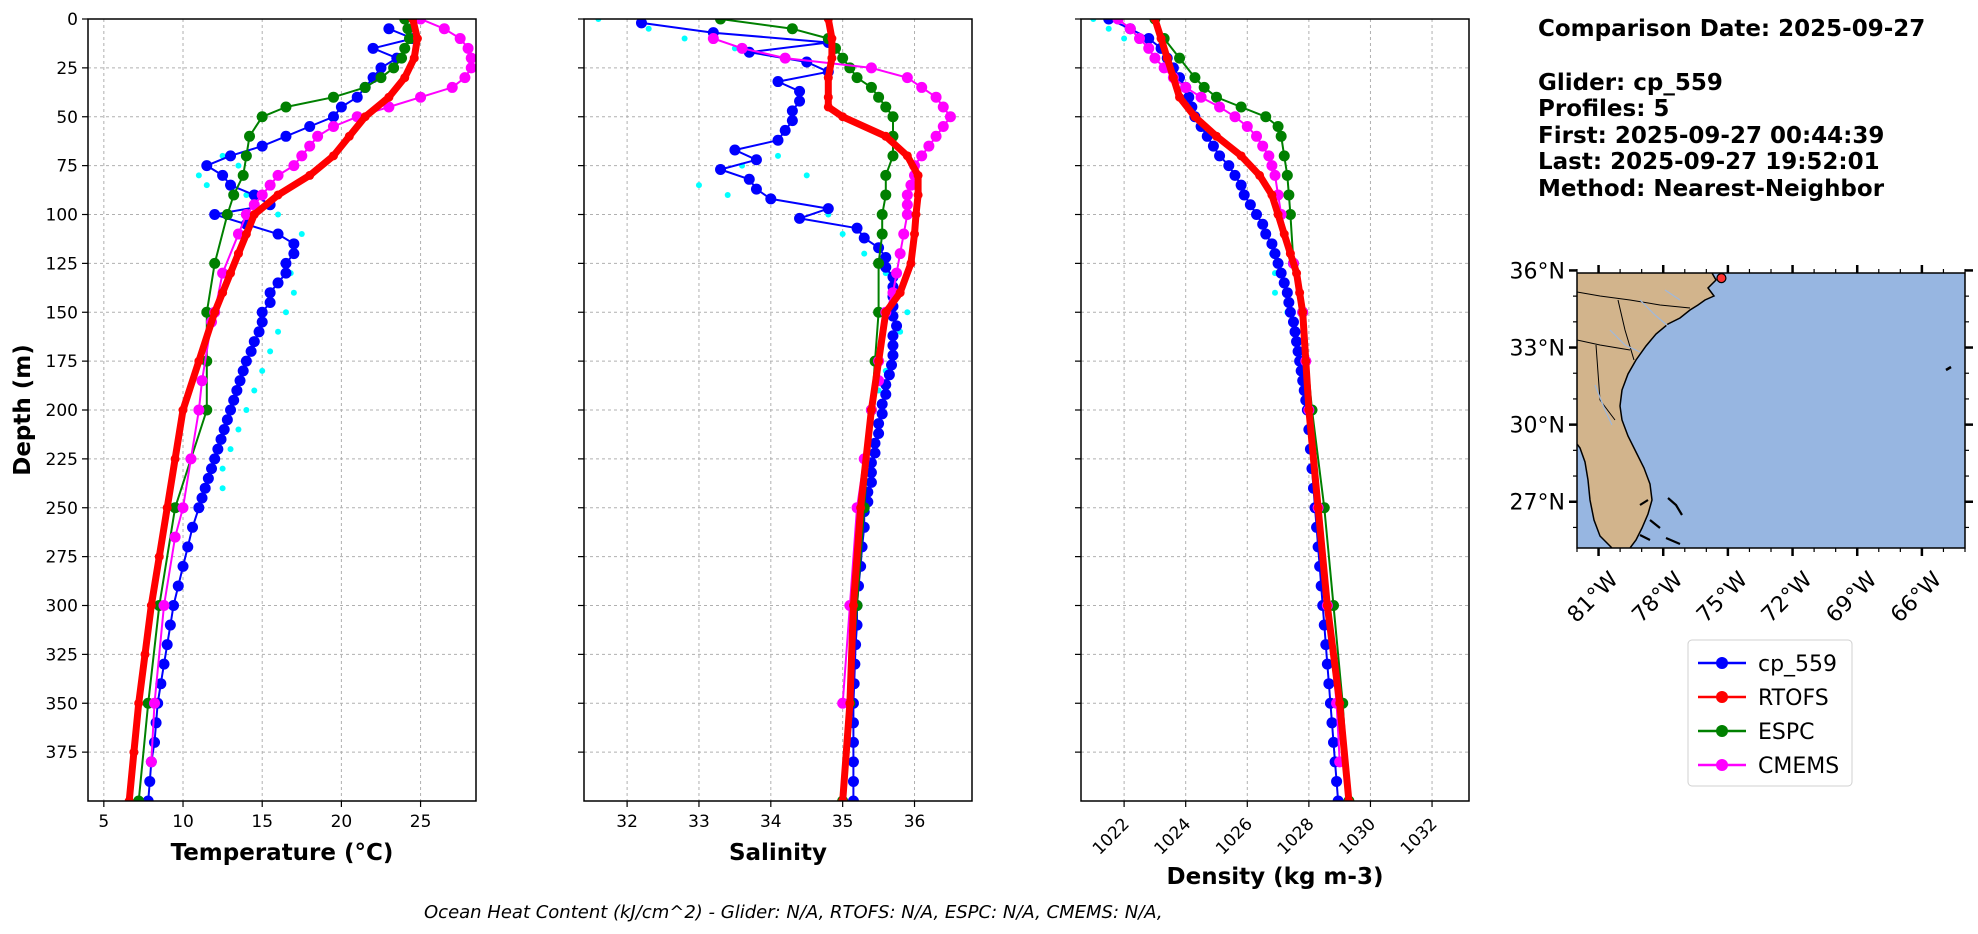 The height and width of the screenshot is (934, 1978). Describe the element at coordinates (1419, 836) in the screenshot. I see `x-tick-label: 1032` at that location.